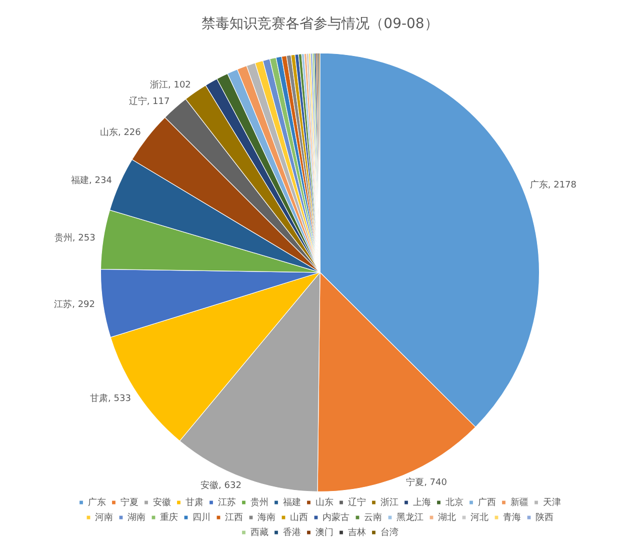 The height and width of the screenshot is (547, 640). Describe the element at coordinates (551, 502) in the screenshot. I see `legend-label: 天津` at that location.